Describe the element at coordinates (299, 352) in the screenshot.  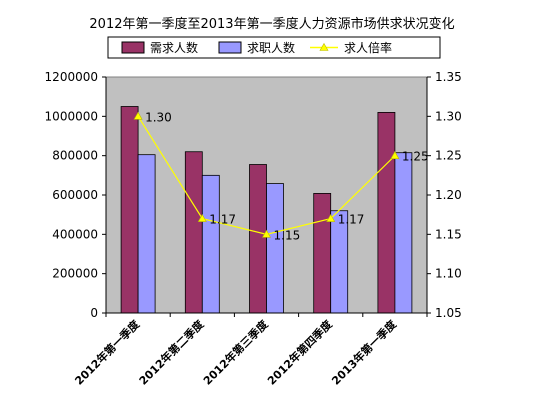
I see `x-axis-tick-label: 2012年第四季度` at that location.